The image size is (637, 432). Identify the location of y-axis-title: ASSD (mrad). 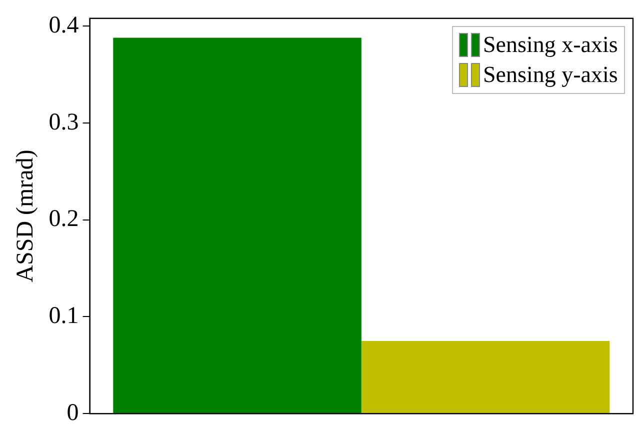
(25, 216).